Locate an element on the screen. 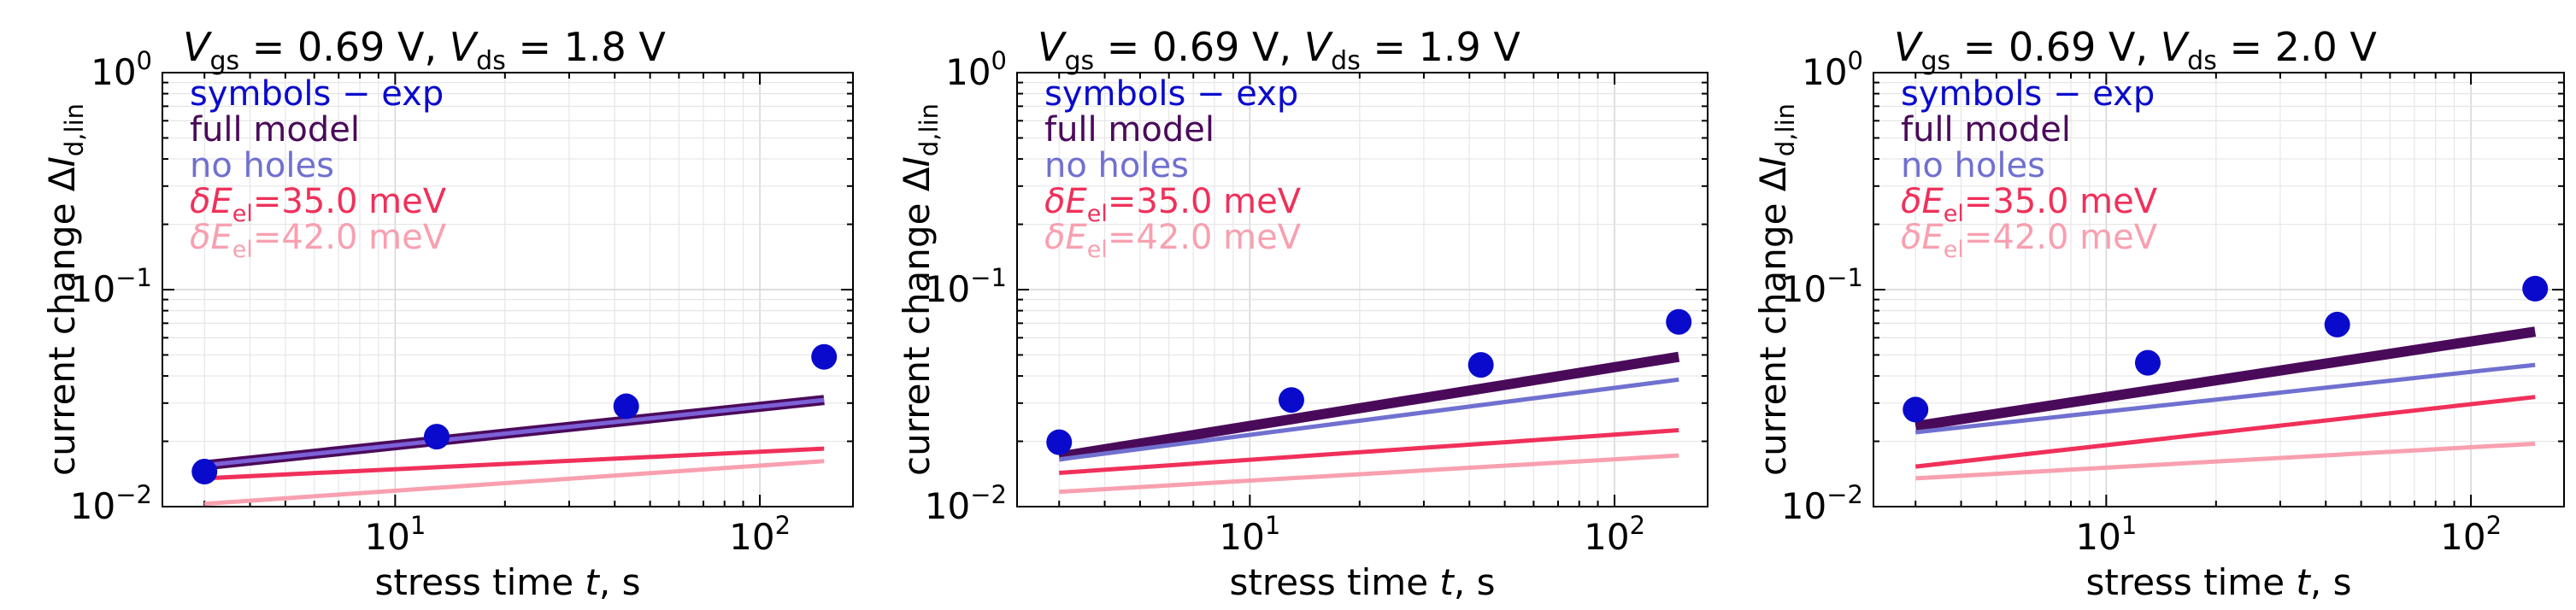 Image resolution: width=2576 pixels, height=610 pixels. y-tick-label: 10⁻¹ is located at coordinates (966, 286).